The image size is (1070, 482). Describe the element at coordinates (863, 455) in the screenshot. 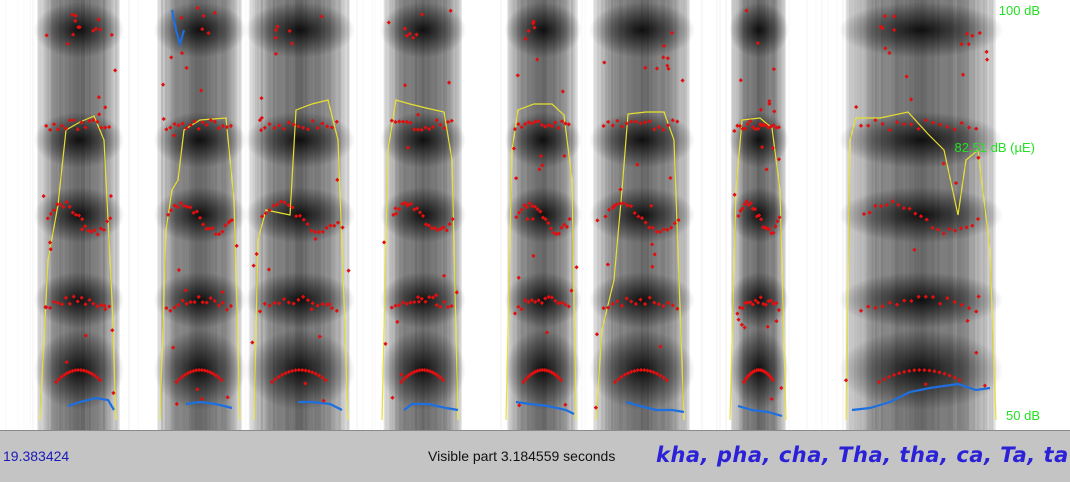

I see `transcript-text: kha, pha, cha, Tha, tha, ca, Ta, tav,` at that location.